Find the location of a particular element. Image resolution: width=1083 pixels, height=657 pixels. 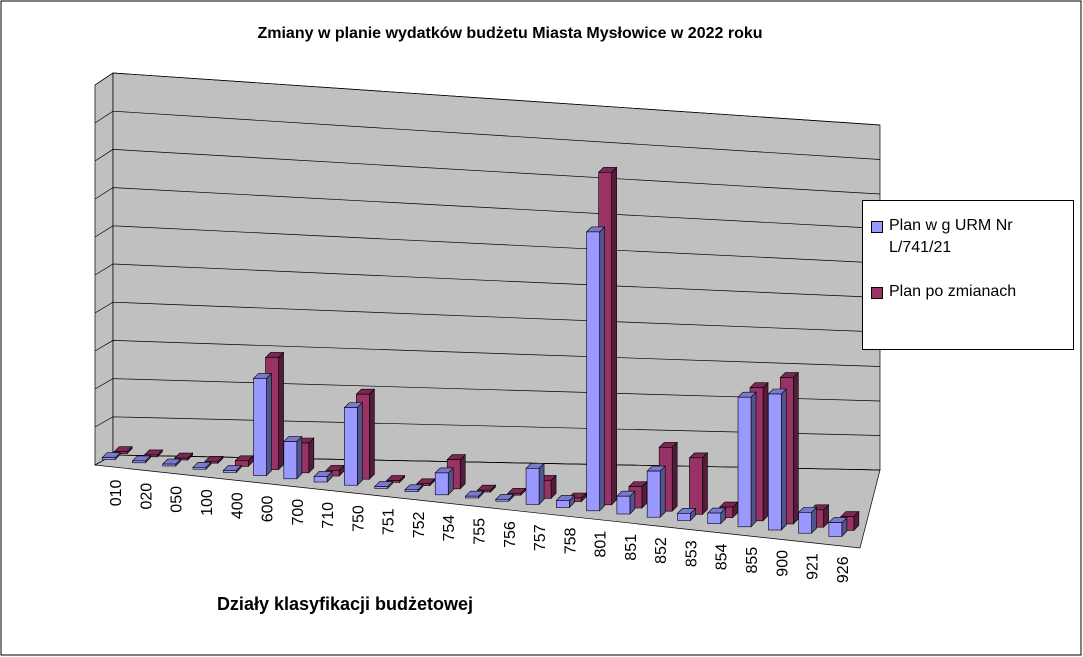

x-tick-label: 600 is located at coordinates (268, 509).